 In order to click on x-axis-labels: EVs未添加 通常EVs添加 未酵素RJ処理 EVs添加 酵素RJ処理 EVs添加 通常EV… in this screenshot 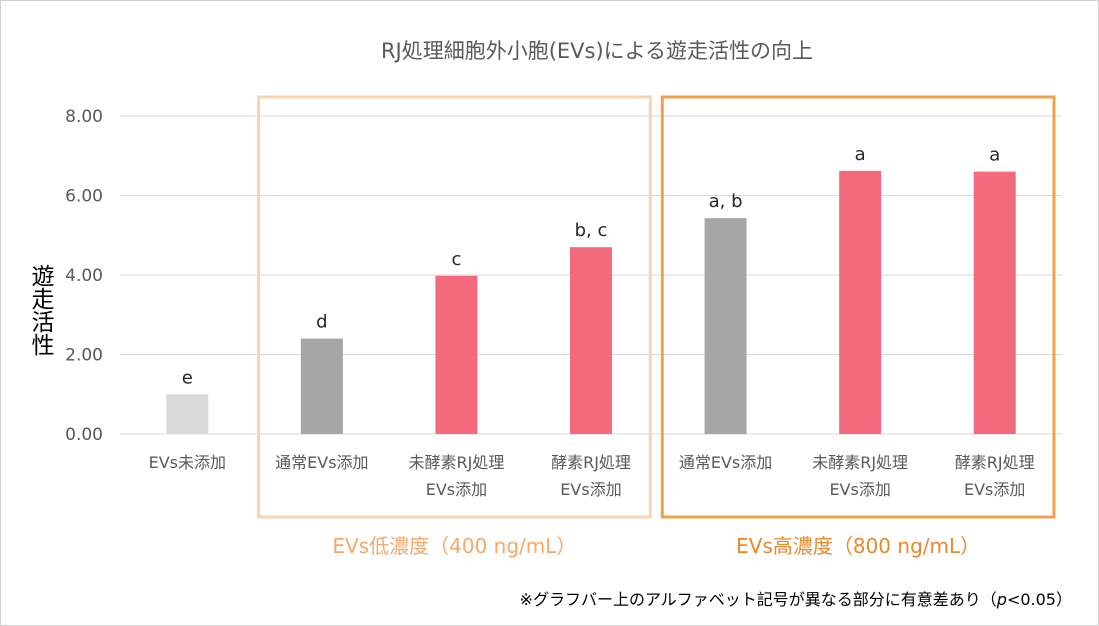, I will do `click(592, 476)`.